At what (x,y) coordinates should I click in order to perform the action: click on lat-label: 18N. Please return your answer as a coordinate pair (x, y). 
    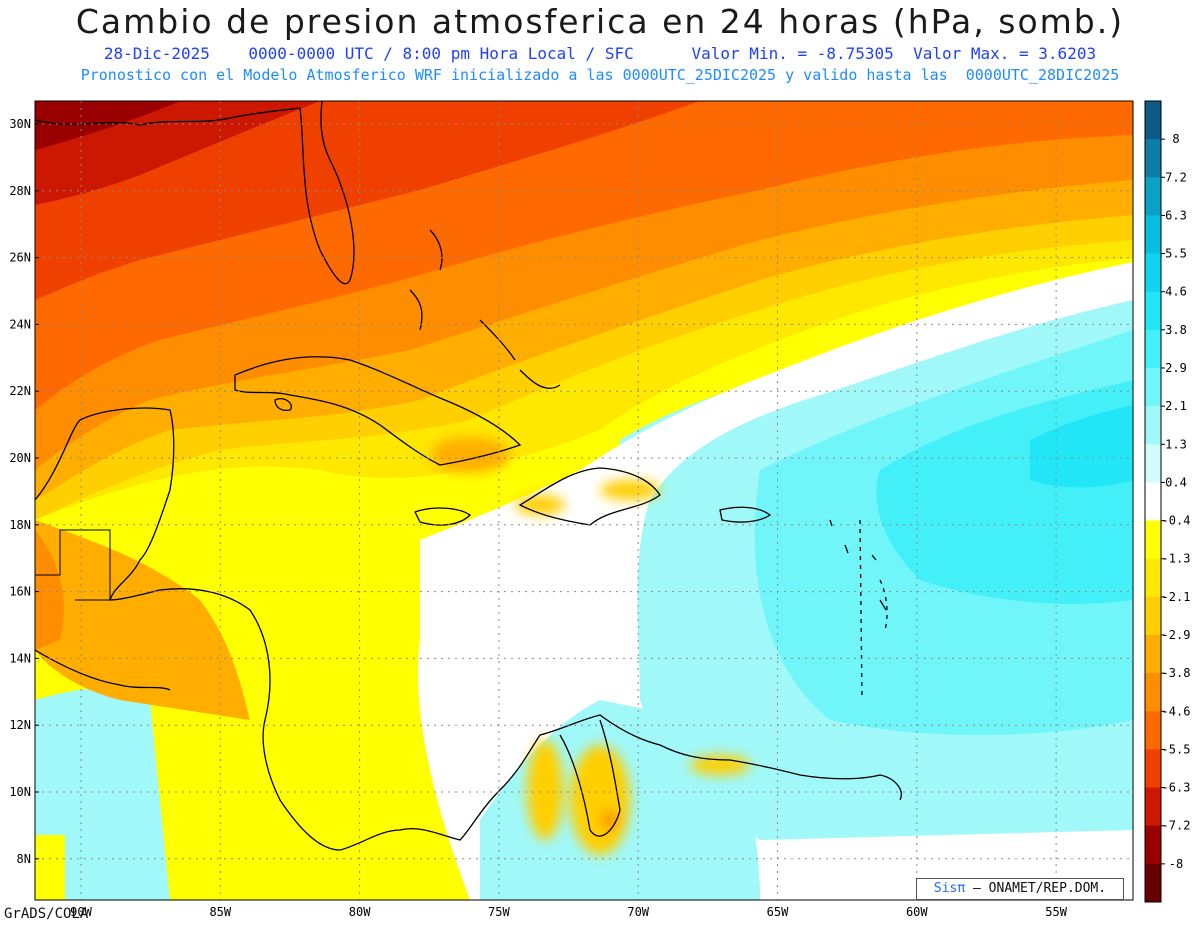
    Looking at the image, I should click on (20, 525).